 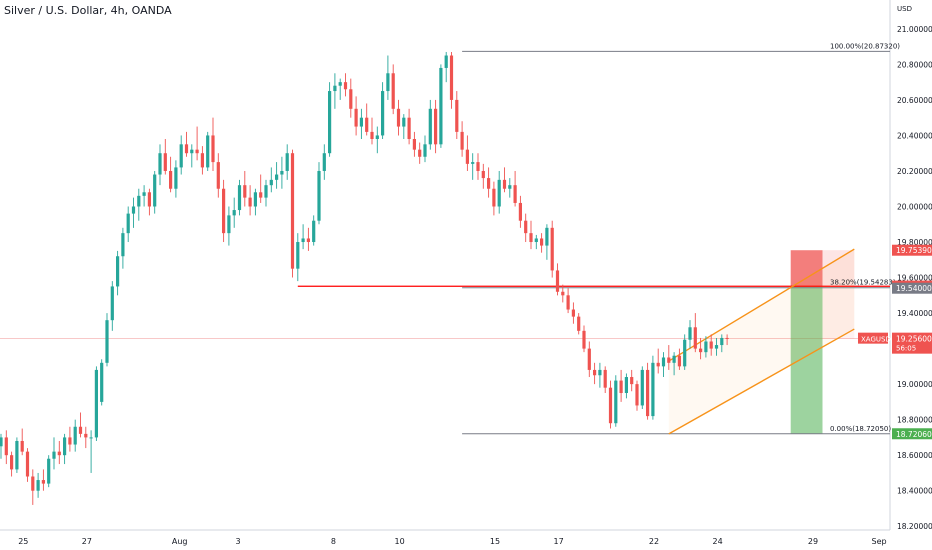 What do you see at coordinates (914, 250) in the screenshot?
I see `axis-price-tag: 19.75390` at bounding box center [914, 250].